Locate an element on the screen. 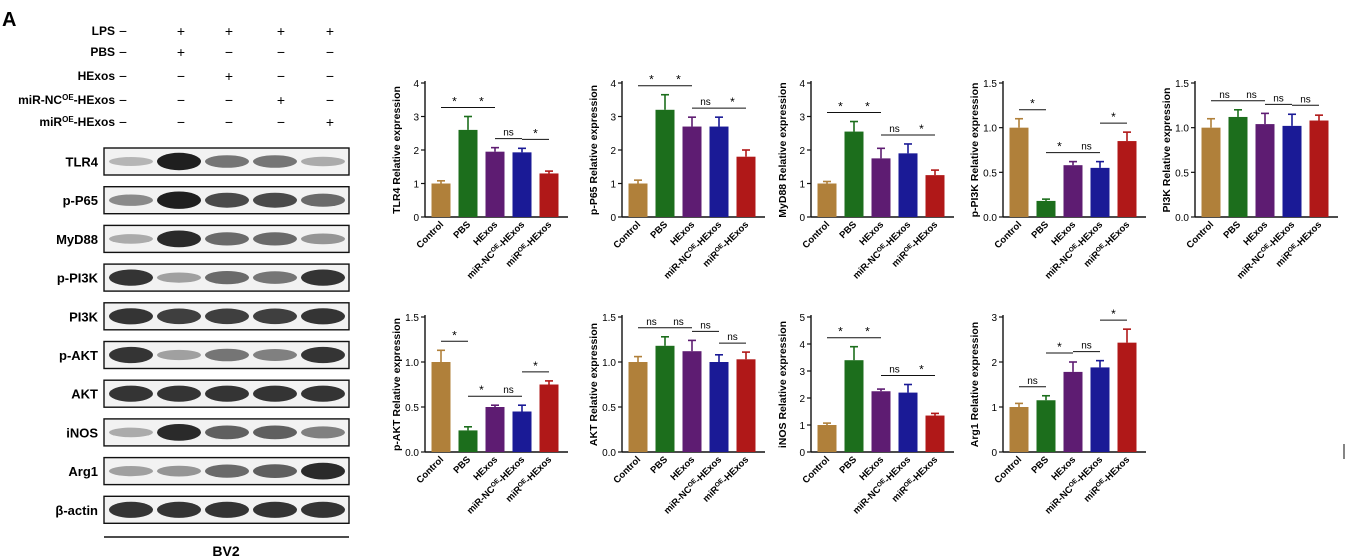 The height and width of the screenshot is (559, 1347). blot-label-arg1: Arg1 is located at coordinates (83, 471).